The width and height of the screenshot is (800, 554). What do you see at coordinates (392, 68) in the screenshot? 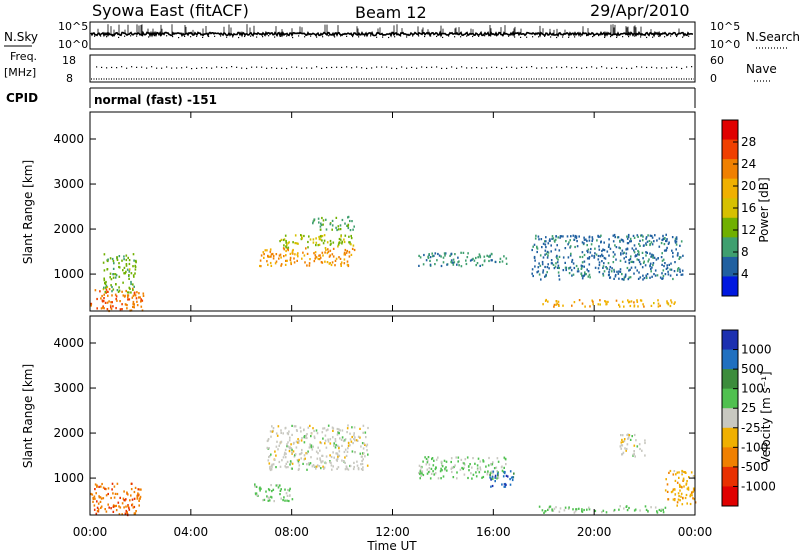
I see `freq-panel` at bounding box center [392, 68].